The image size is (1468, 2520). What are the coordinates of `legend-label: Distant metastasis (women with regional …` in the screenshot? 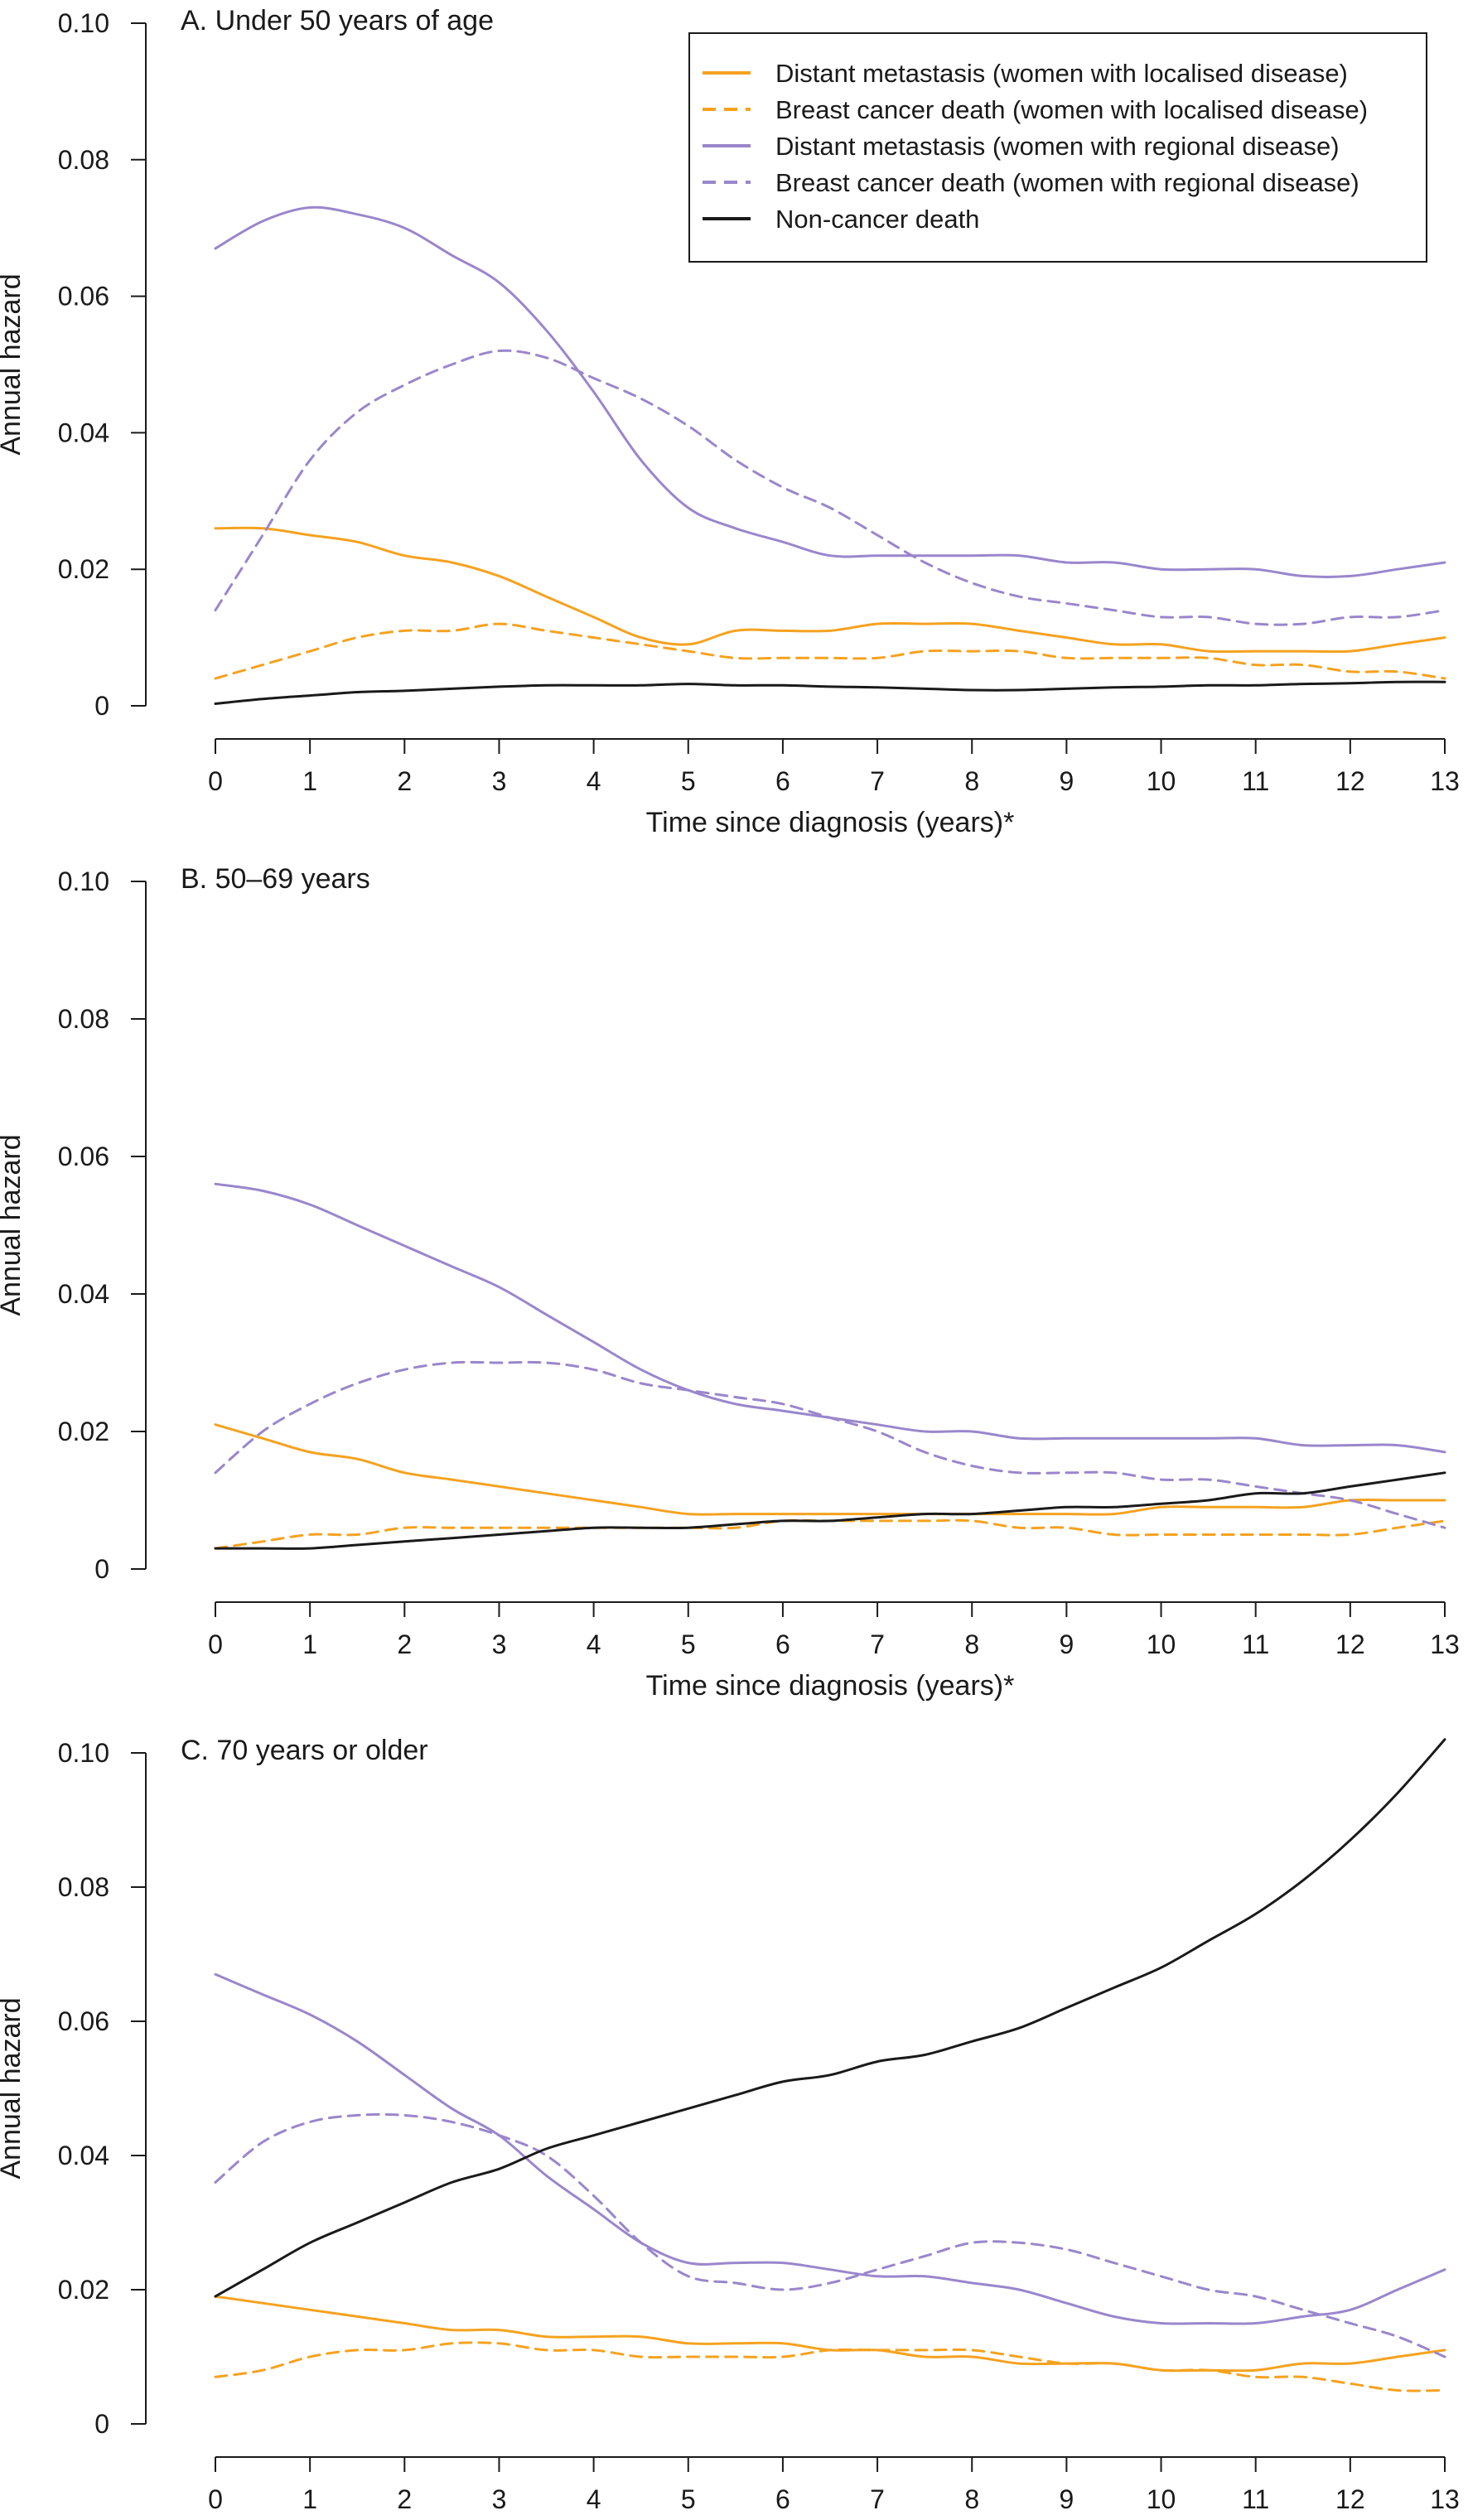 It's located at (1057, 146).